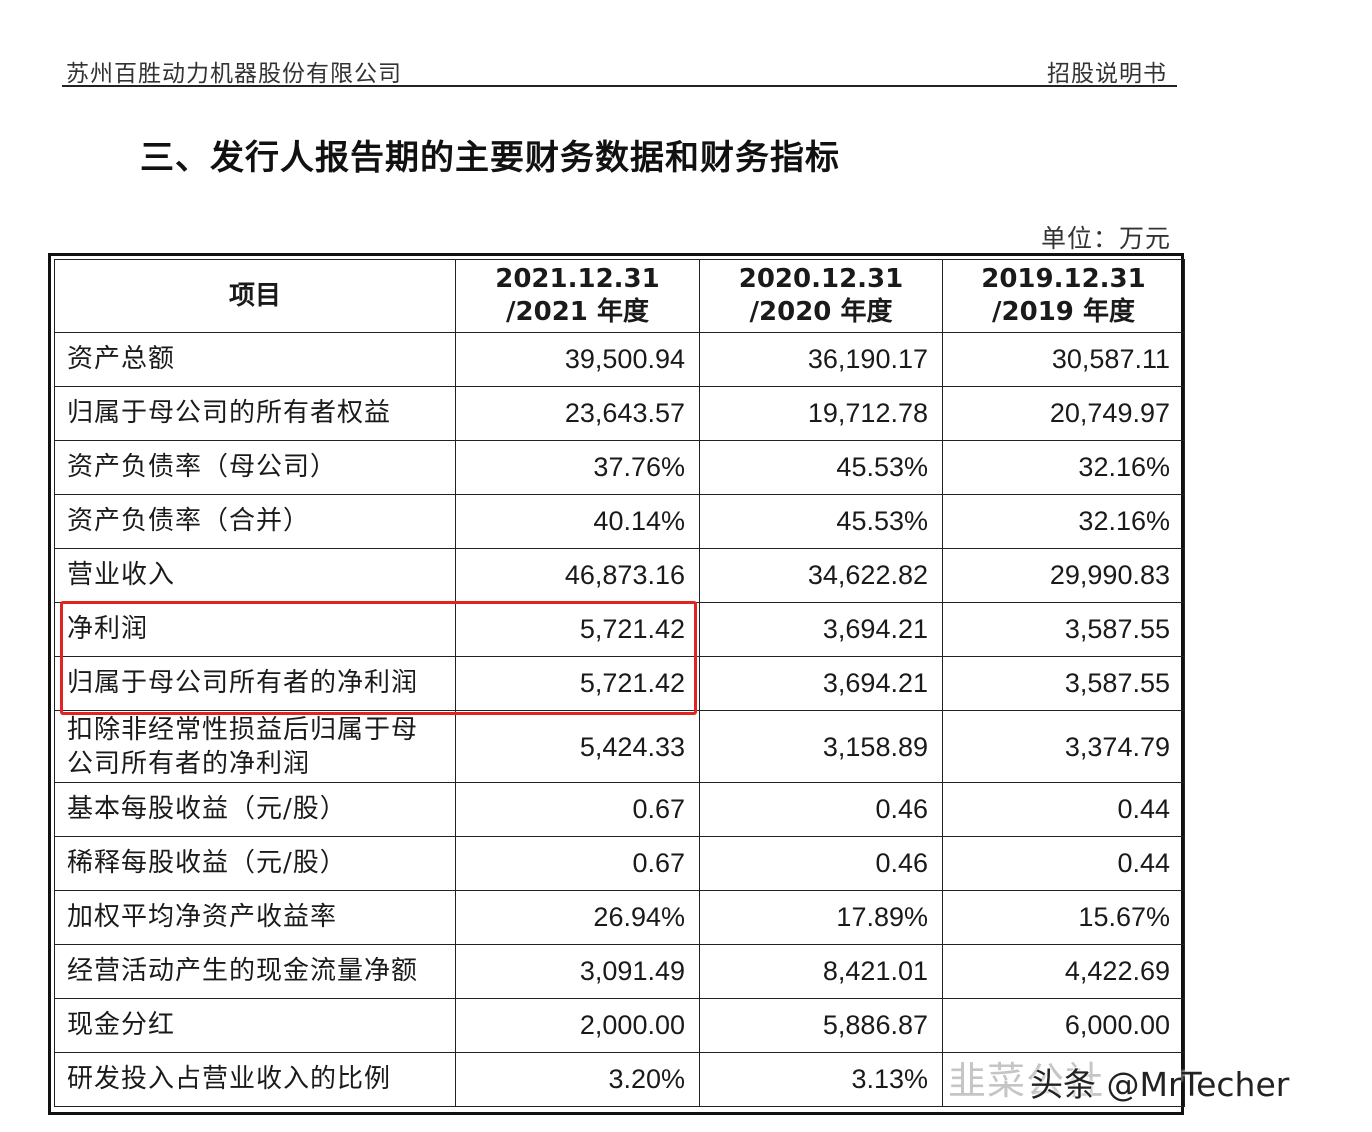 This screenshot has height=1132, width=1372. I want to click on watermark-faded: 韭菜公社, so click(1026, 1081).